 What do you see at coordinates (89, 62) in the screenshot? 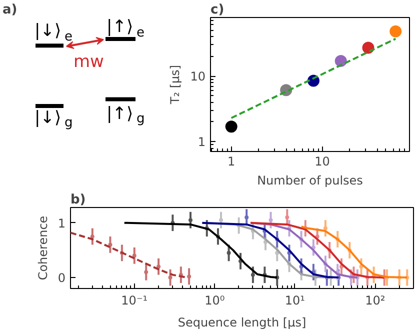
I see `text: mw` at bounding box center [89, 62].